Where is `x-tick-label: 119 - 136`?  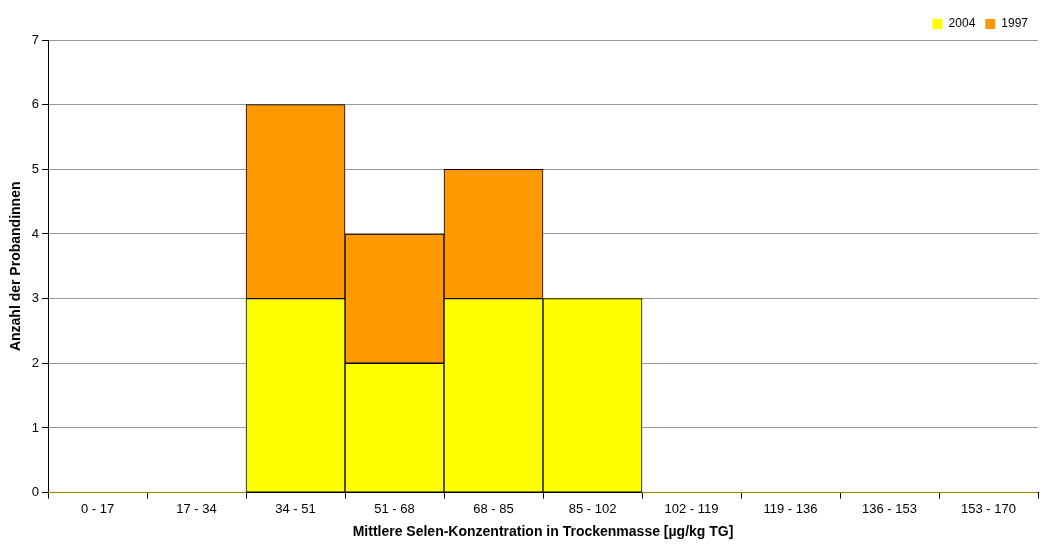
x-tick-label: 119 - 136 is located at coordinates (790, 508).